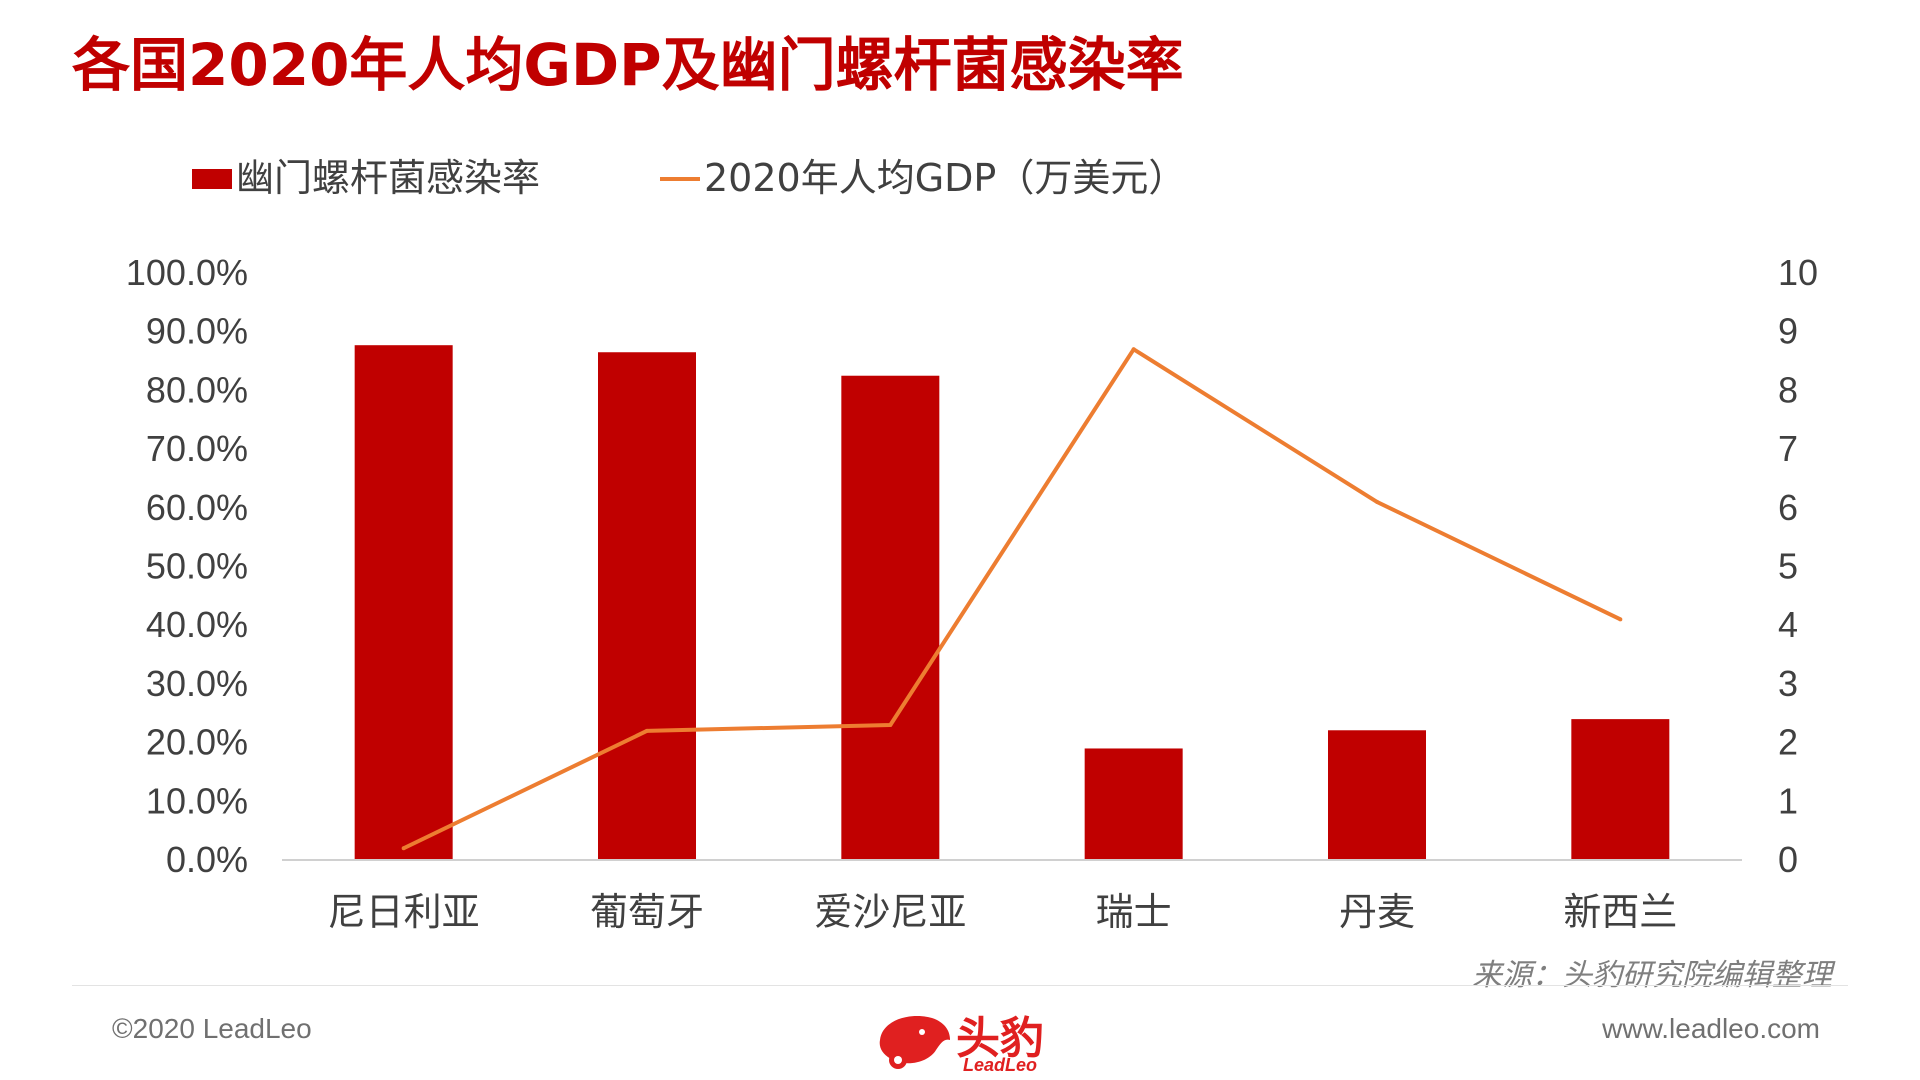 This screenshot has width=1920, height=1080. Describe the element at coordinates (1377, 912) in the screenshot. I see `x-axis-category-label: 丹麦` at that location.